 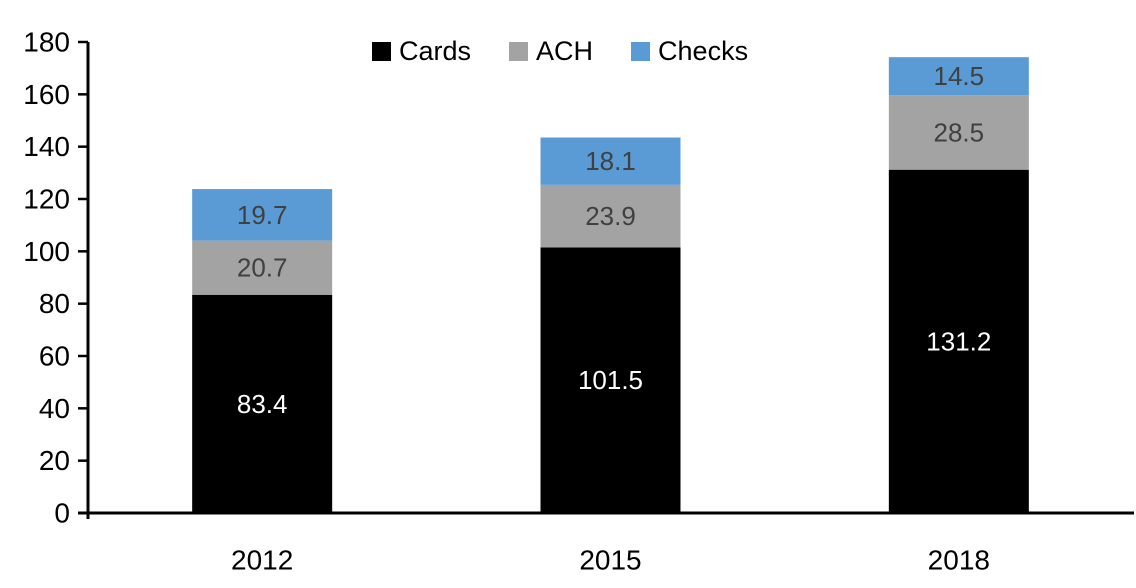 I want to click on y-tick-label: 180, so click(x=46, y=42).